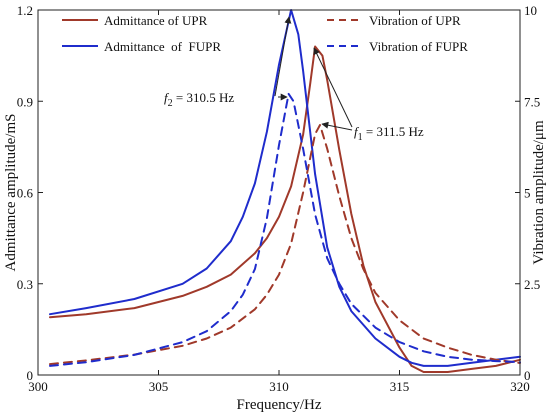  I want to click on y-left-tick-label: 0, so click(30, 375).